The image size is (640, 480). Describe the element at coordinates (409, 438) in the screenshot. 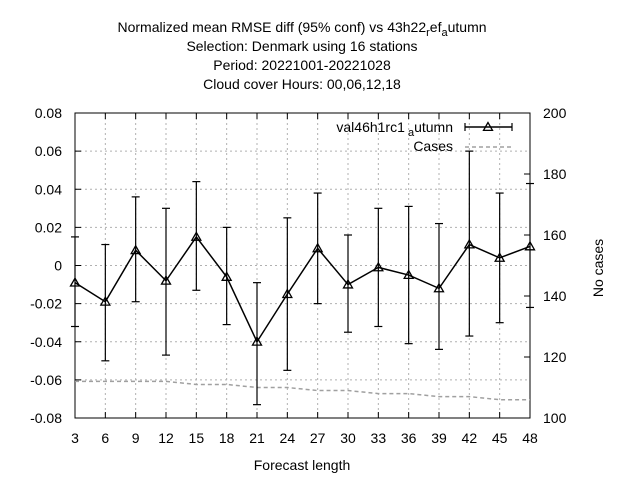

I see `x-tick-label: 36` at that location.